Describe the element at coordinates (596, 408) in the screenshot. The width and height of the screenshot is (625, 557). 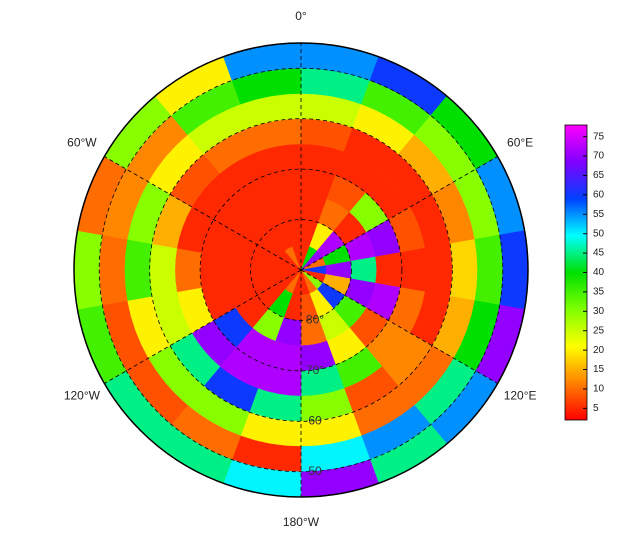
I see `colorbar-tick-label: 5` at that location.